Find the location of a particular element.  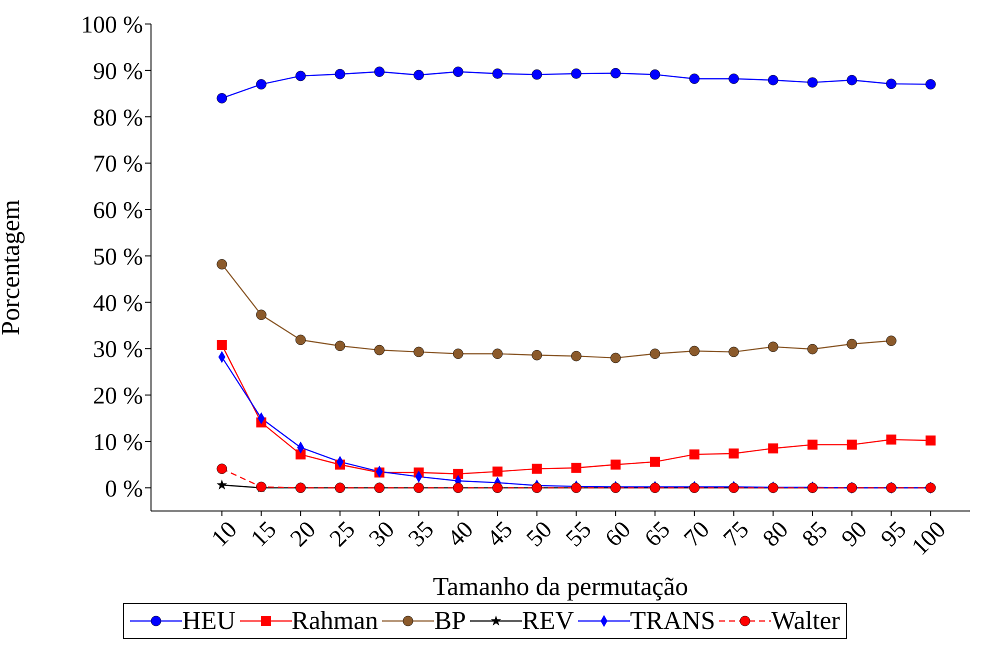

y-tick-label: 40 % is located at coordinates (118, 303).